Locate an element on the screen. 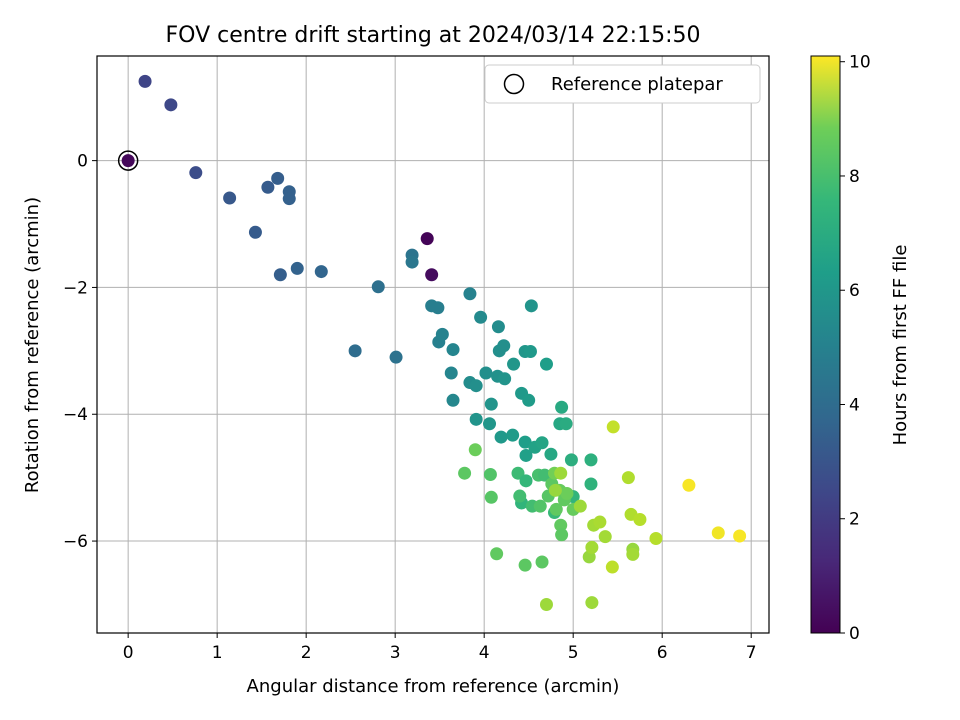 The width and height of the screenshot is (960, 720). x-tick-label: 3 is located at coordinates (395, 653).